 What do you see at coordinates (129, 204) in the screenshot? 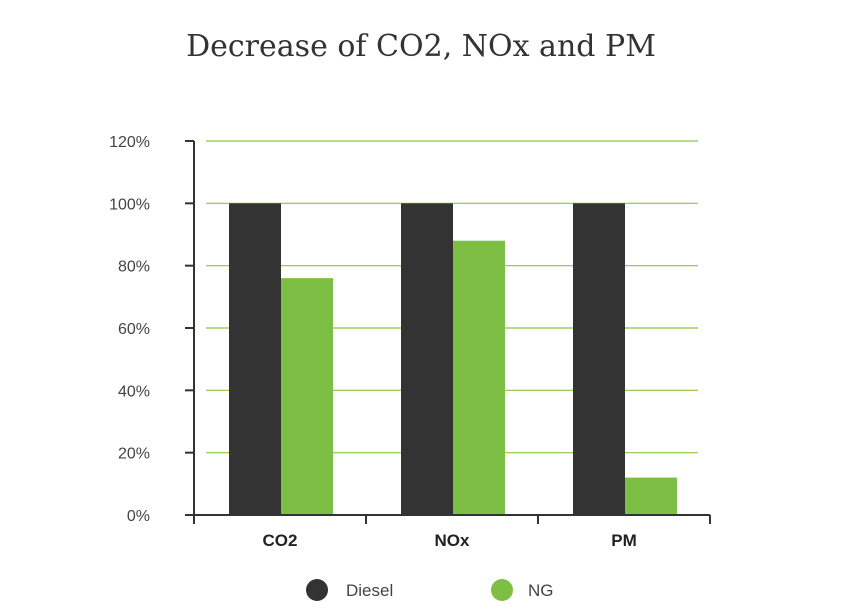
I see `y-tick-label: 100%` at bounding box center [129, 204].